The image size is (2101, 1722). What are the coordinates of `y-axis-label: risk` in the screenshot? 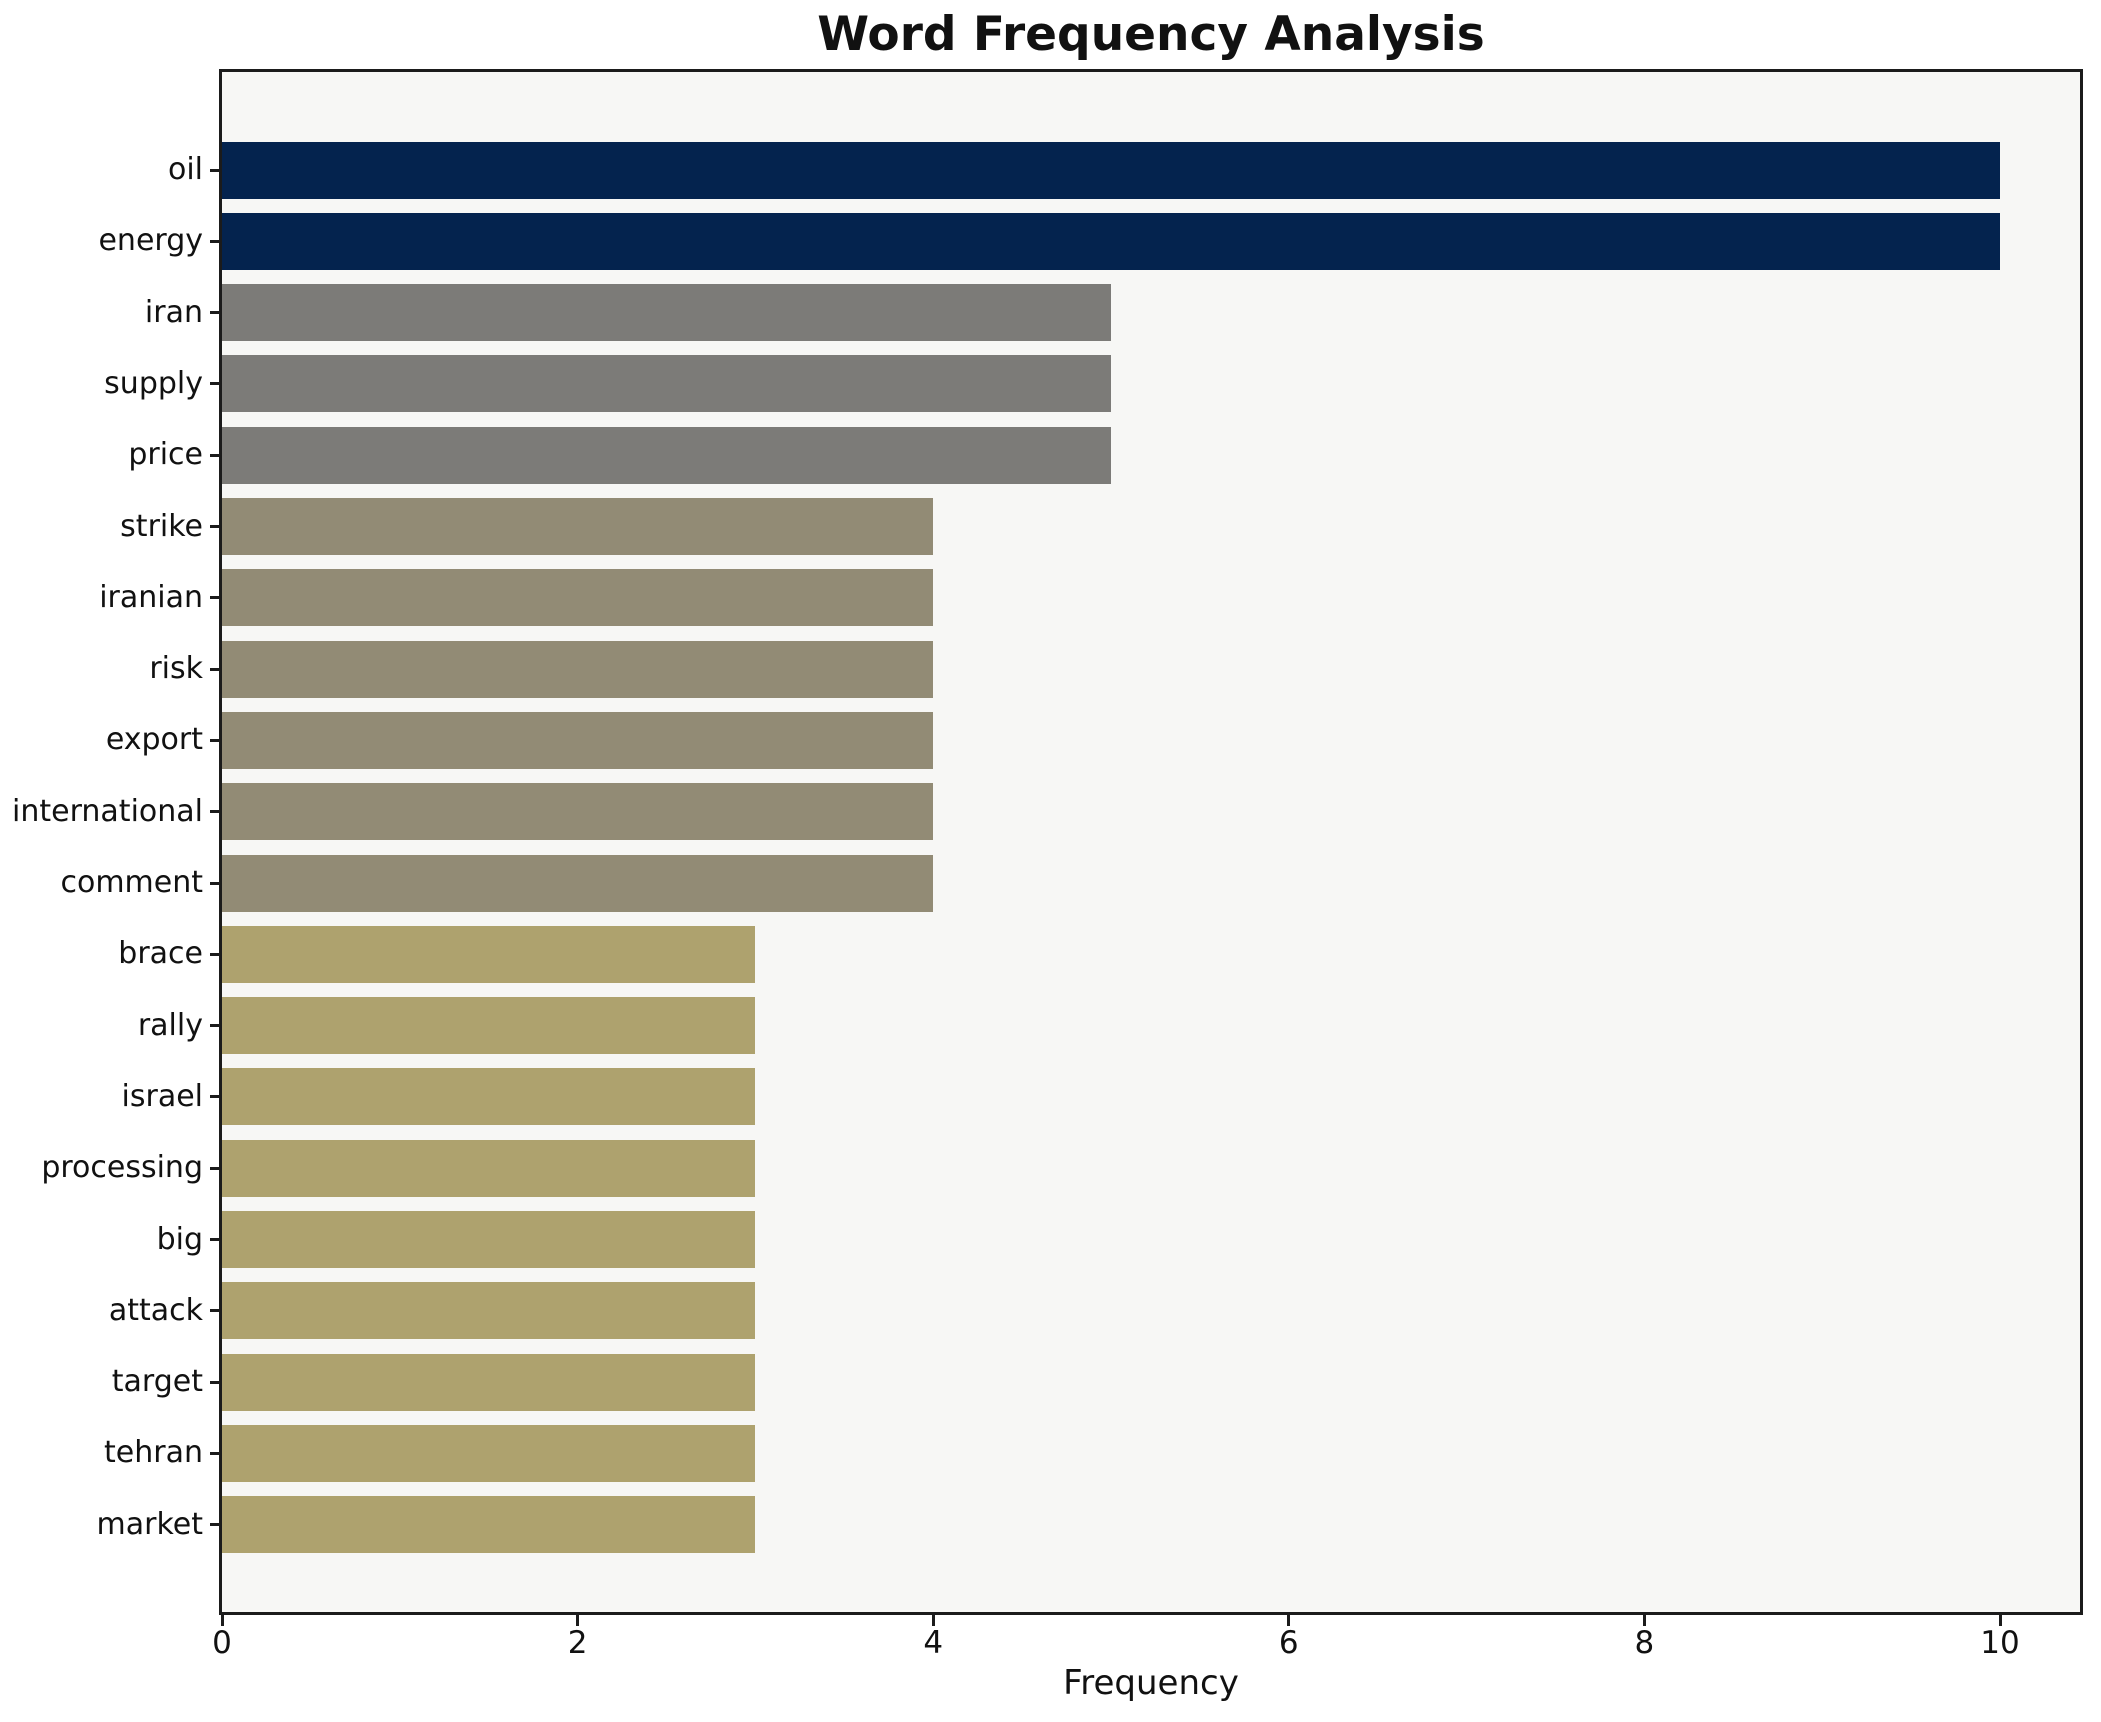 It's located at (176, 669).